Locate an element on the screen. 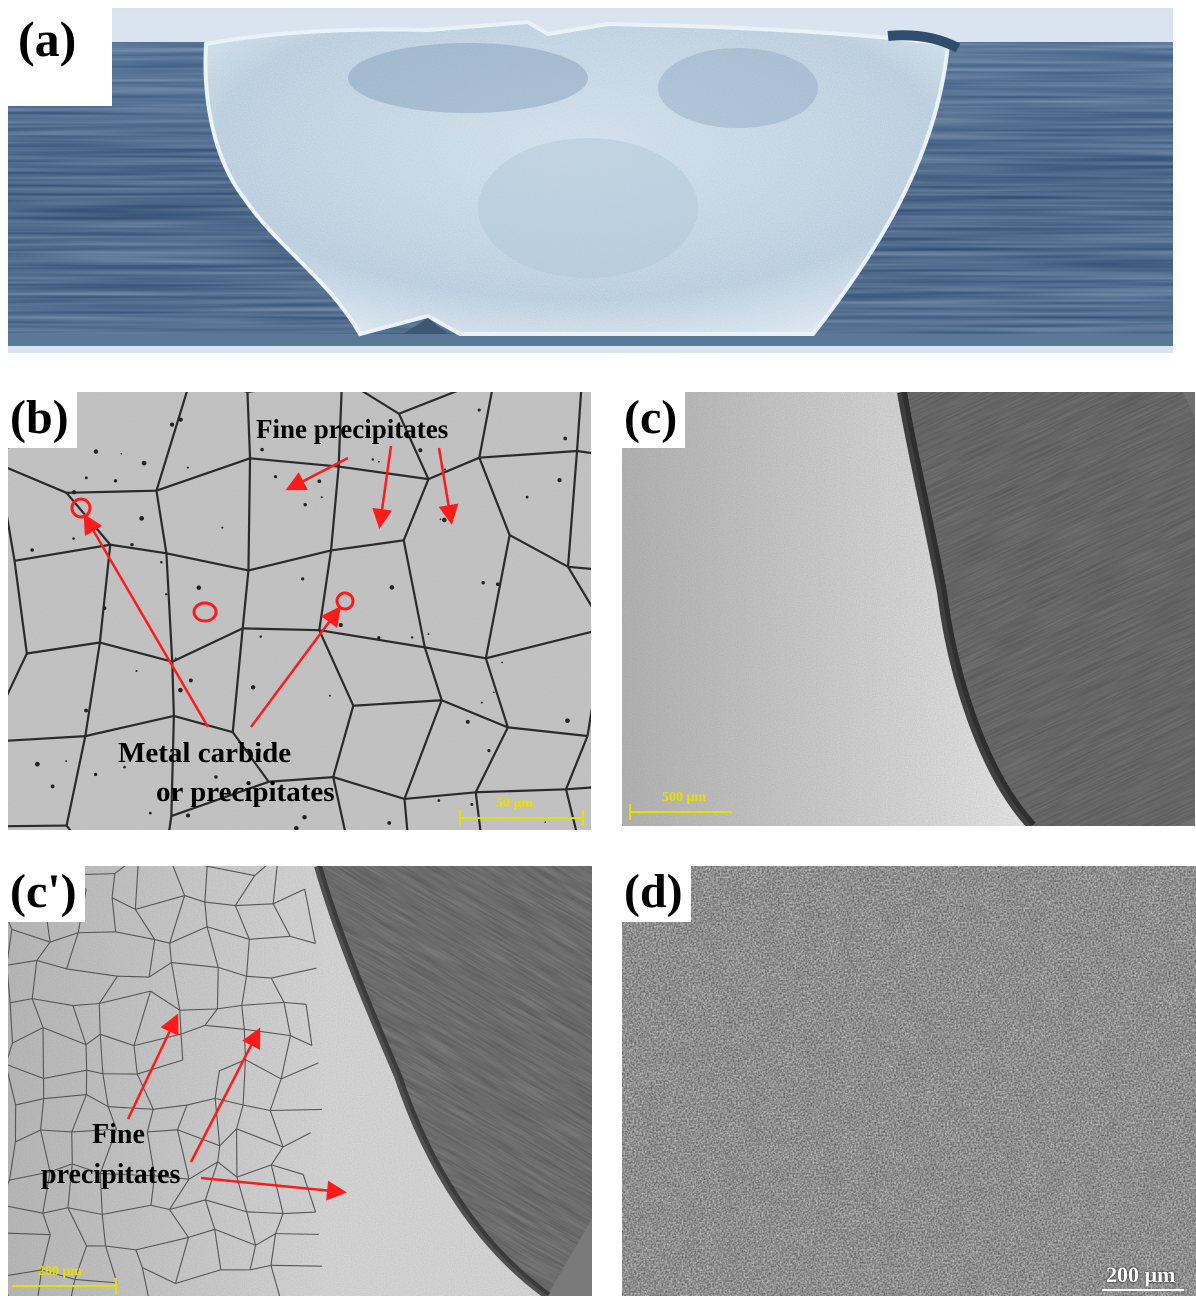 The image size is (1196, 1296). panel-b-label: (b) is located at coordinates (42, 420).